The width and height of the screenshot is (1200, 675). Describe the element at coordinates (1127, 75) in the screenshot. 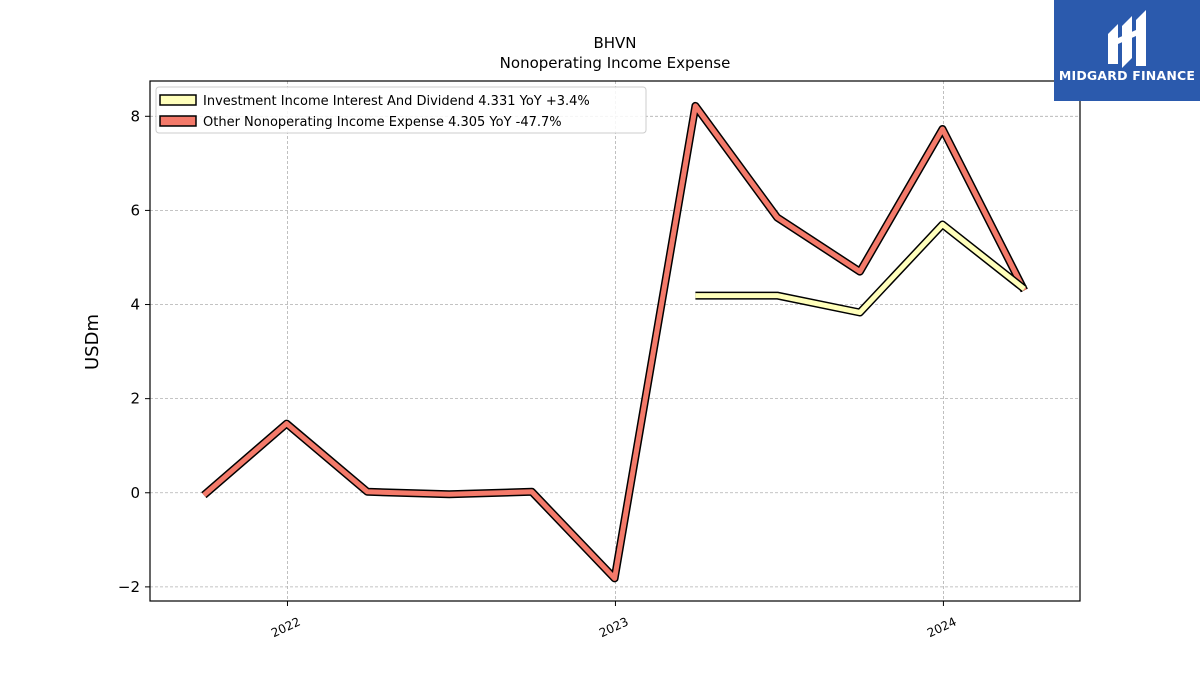

I see `brand-name: MIDGARD FINANCE` at that location.